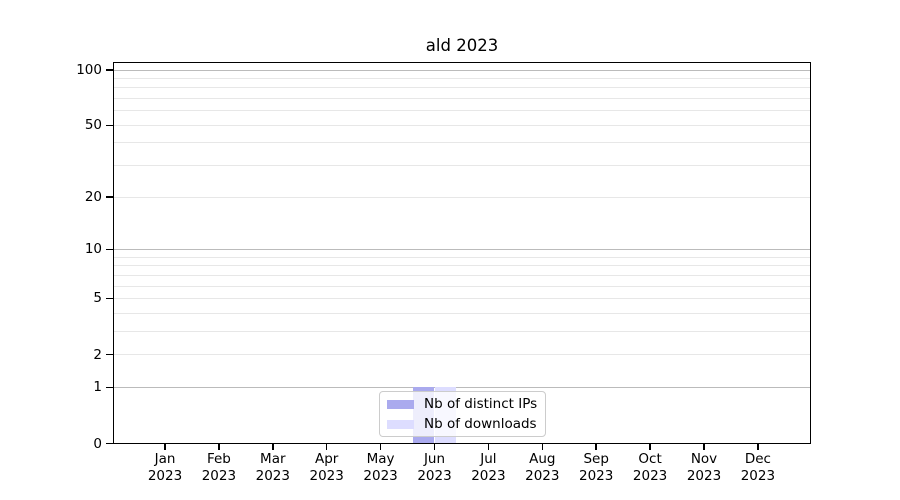 This screenshot has height=500, width=900. I want to click on x-tick-label-jul-2023-line1: Jul, so click(488, 459).